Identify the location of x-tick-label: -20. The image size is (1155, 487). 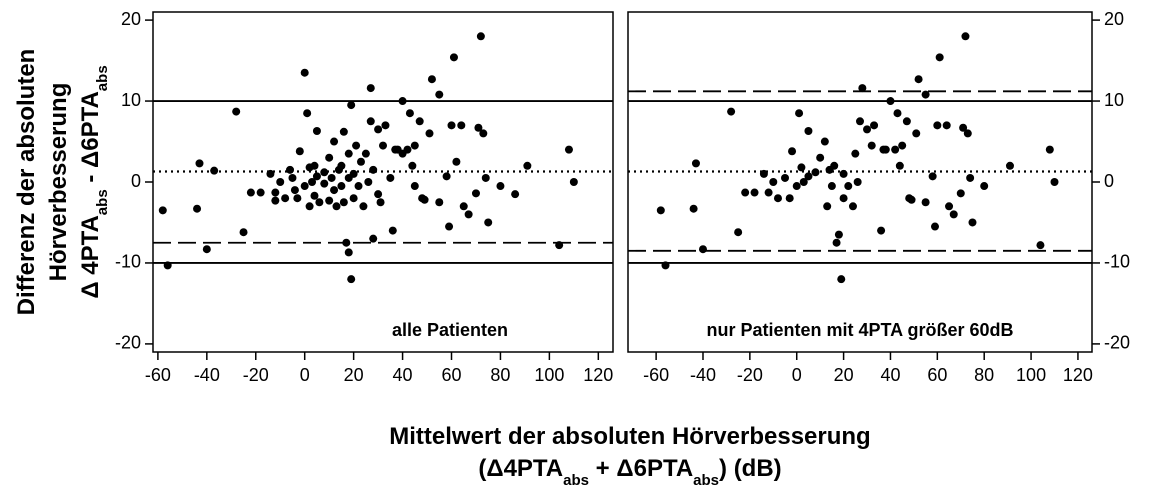
(750, 375).